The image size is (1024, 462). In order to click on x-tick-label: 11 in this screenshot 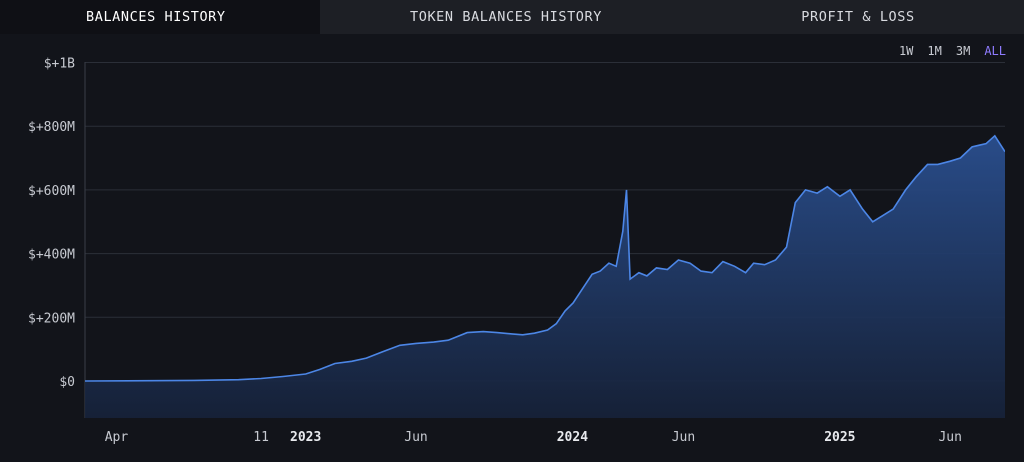, I will do `click(261, 437)`.